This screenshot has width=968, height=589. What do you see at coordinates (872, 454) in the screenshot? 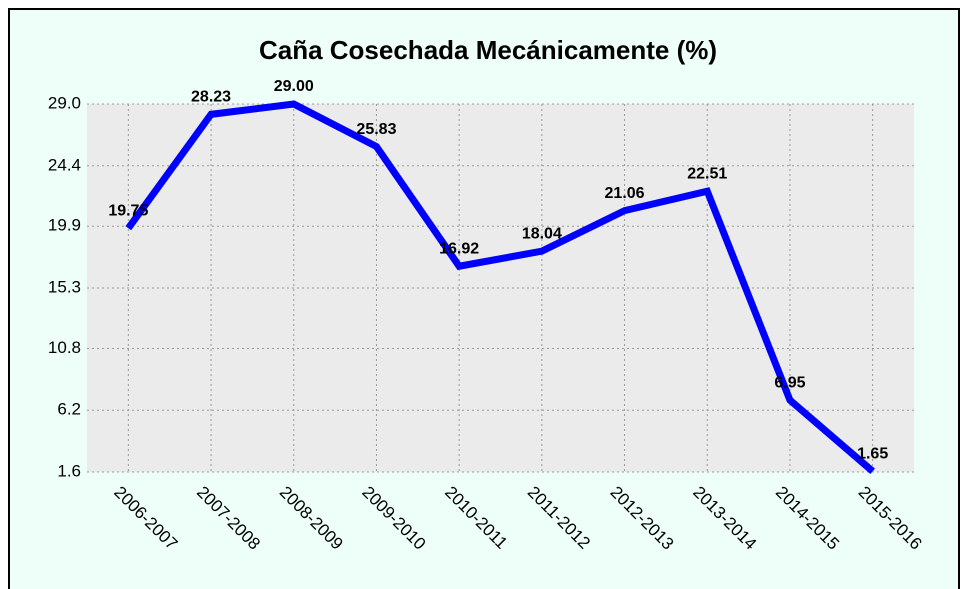
I see `data-label: 1.65` at bounding box center [872, 454].